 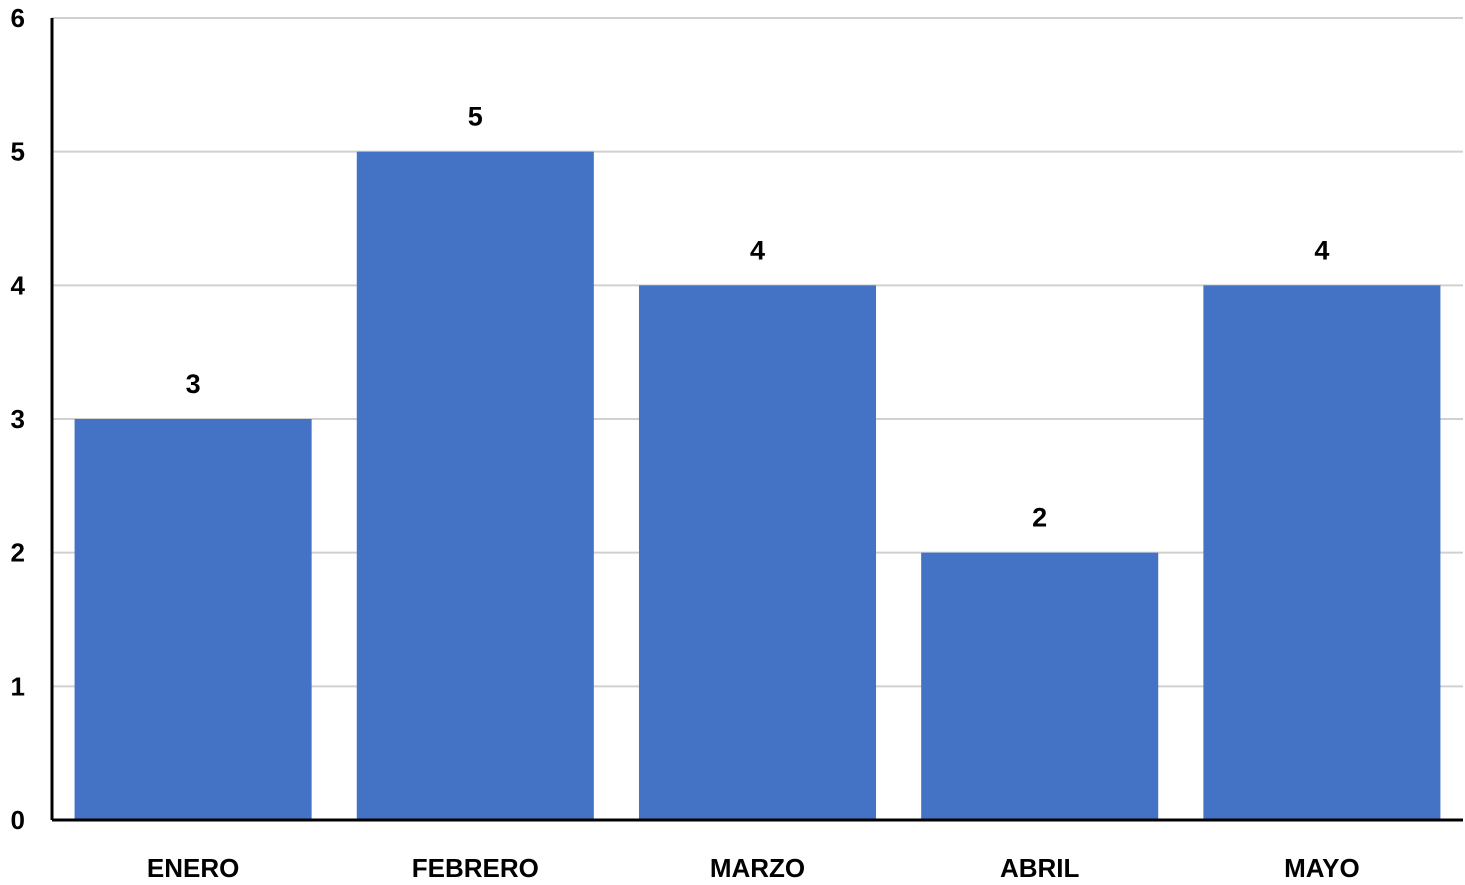 What do you see at coordinates (193, 384) in the screenshot?
I see `data-label: 3` at bounding box center [193, 384].